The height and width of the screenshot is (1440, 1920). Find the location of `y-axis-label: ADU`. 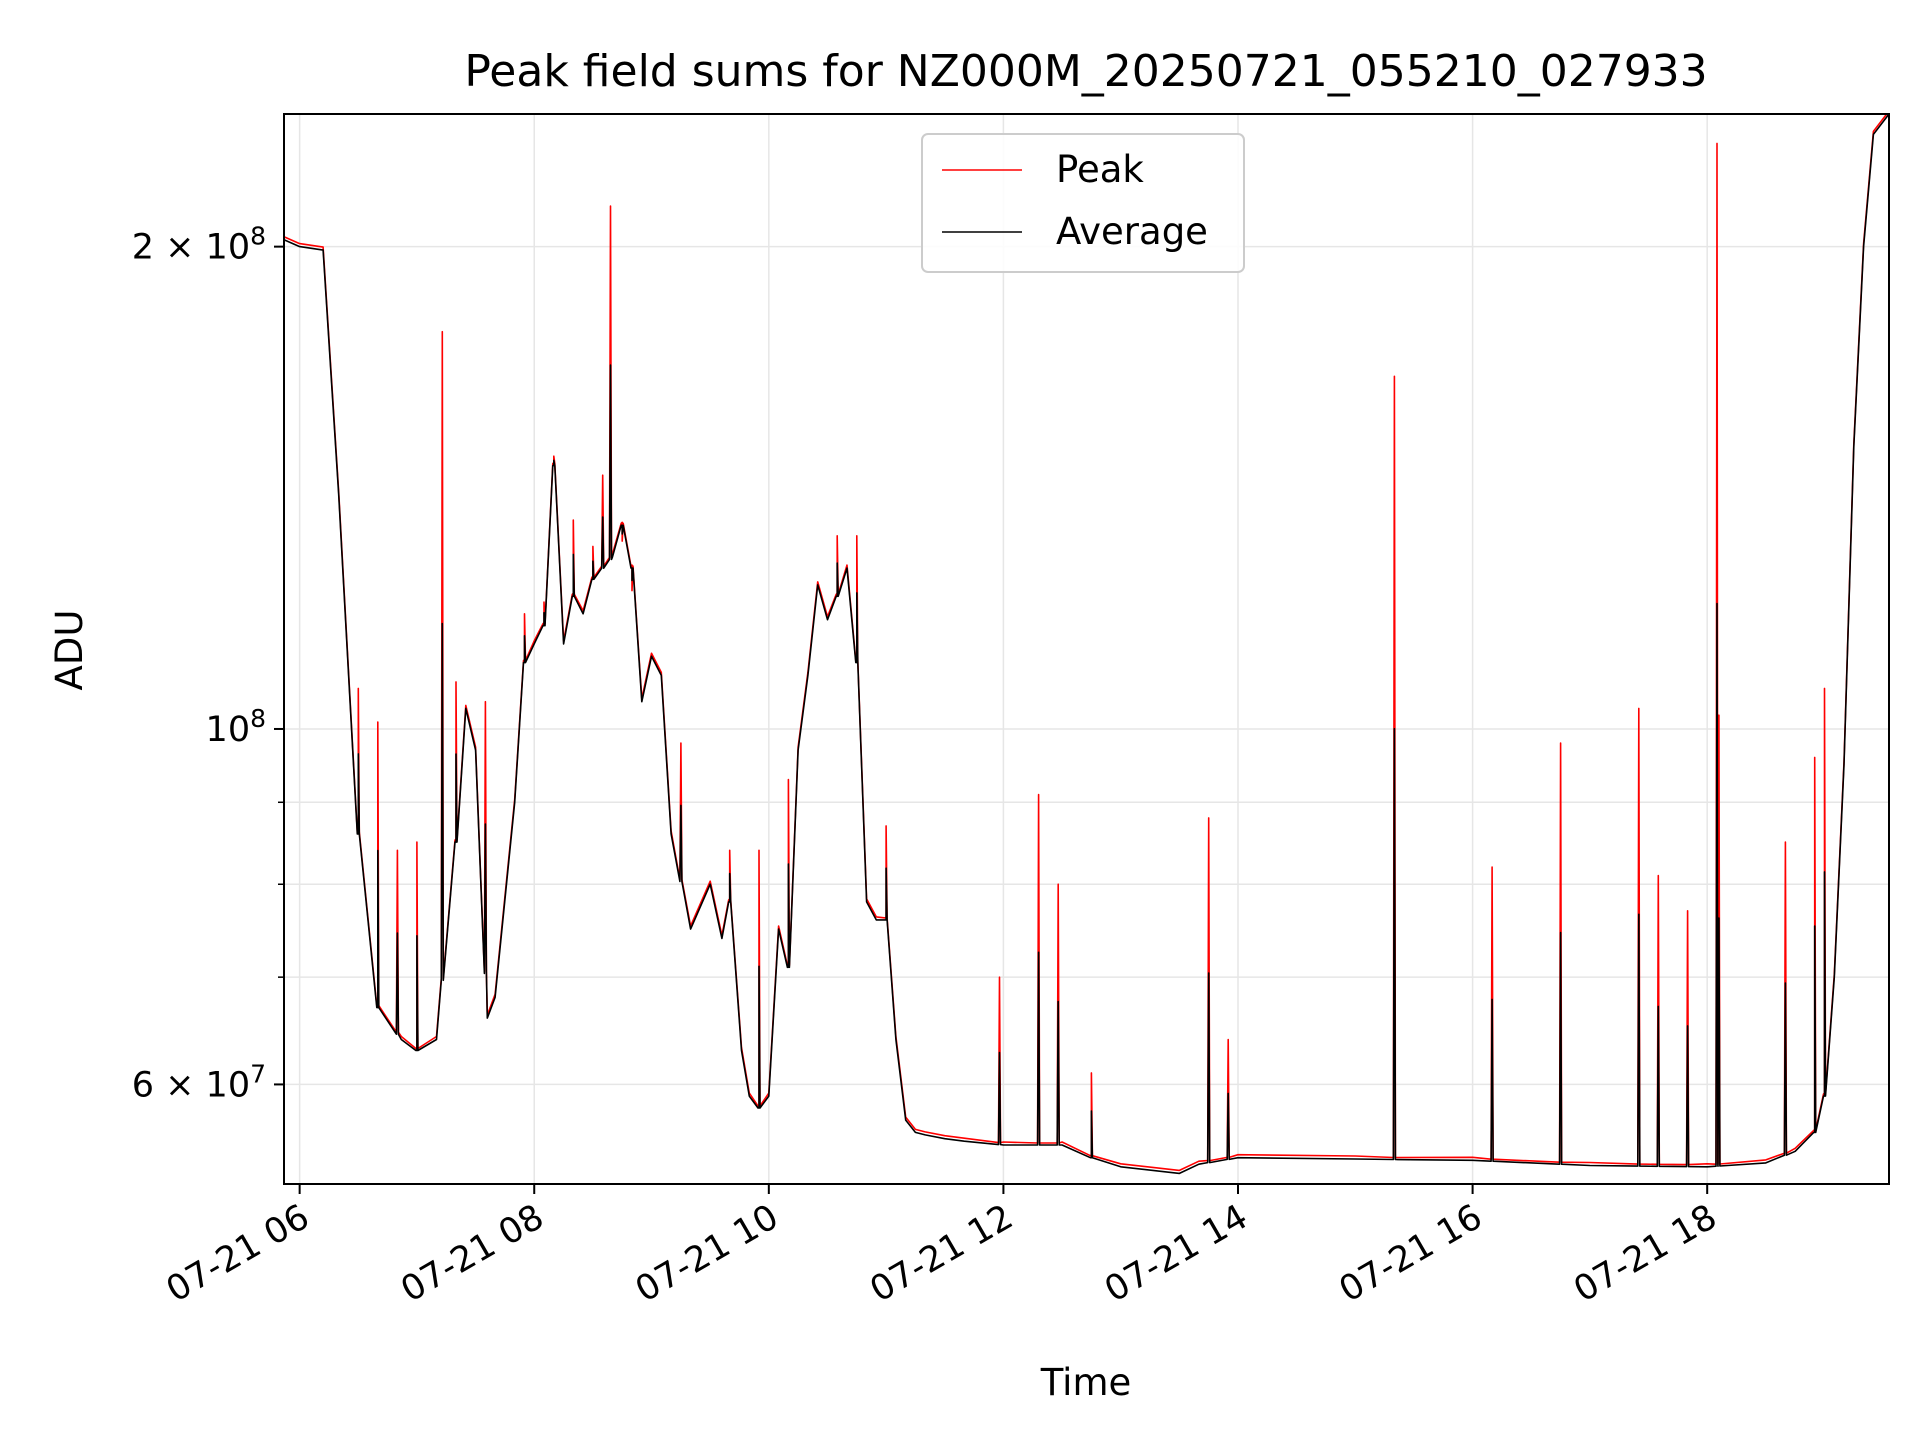

y-axis-label: ADU is located at coordinates (69, 650).